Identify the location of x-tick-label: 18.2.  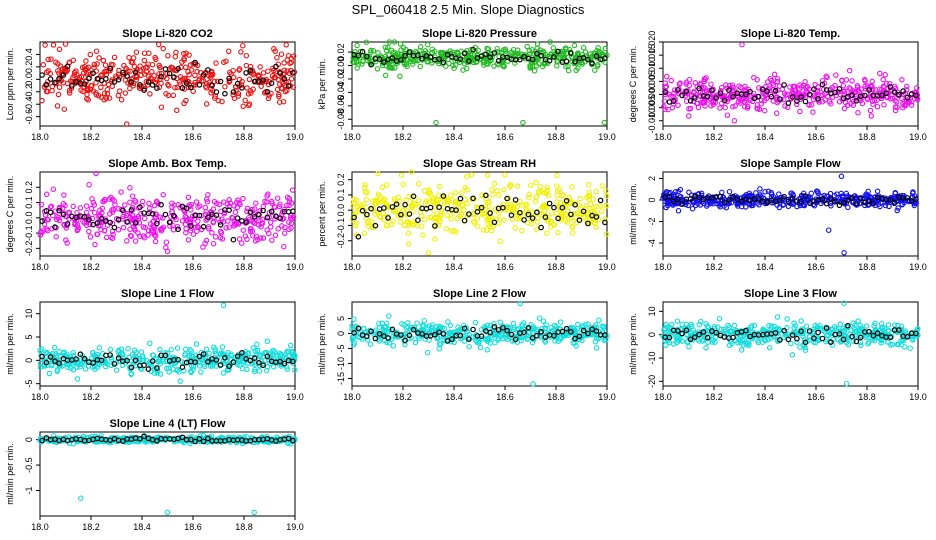
(403, 267).